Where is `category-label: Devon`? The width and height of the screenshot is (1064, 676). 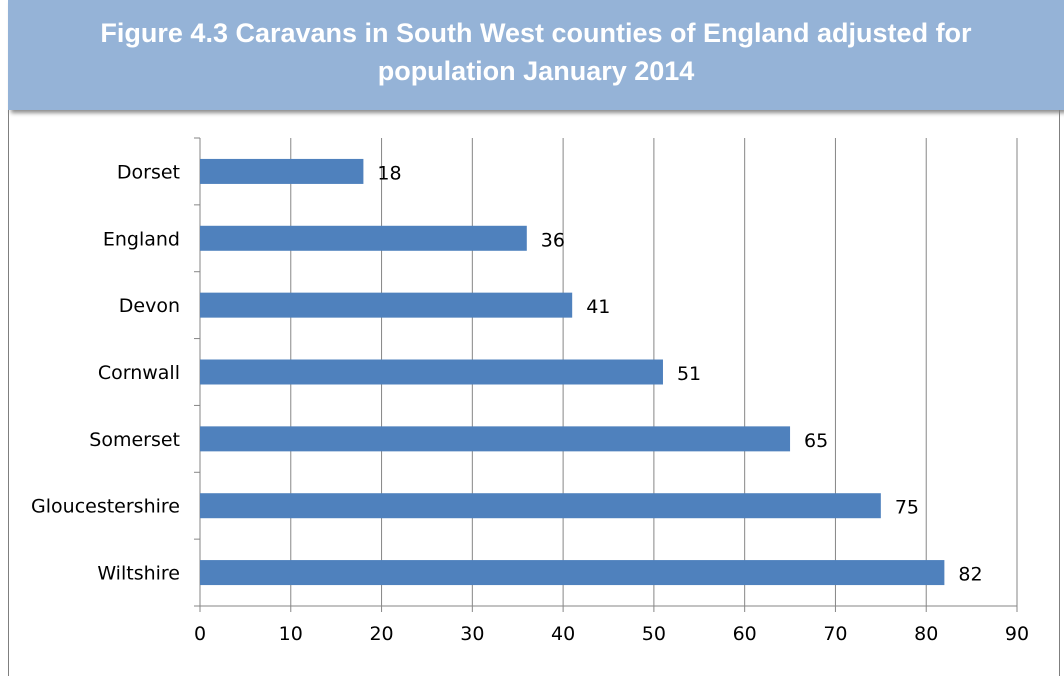
category-label: Devon is located at coordinates (149, 306).